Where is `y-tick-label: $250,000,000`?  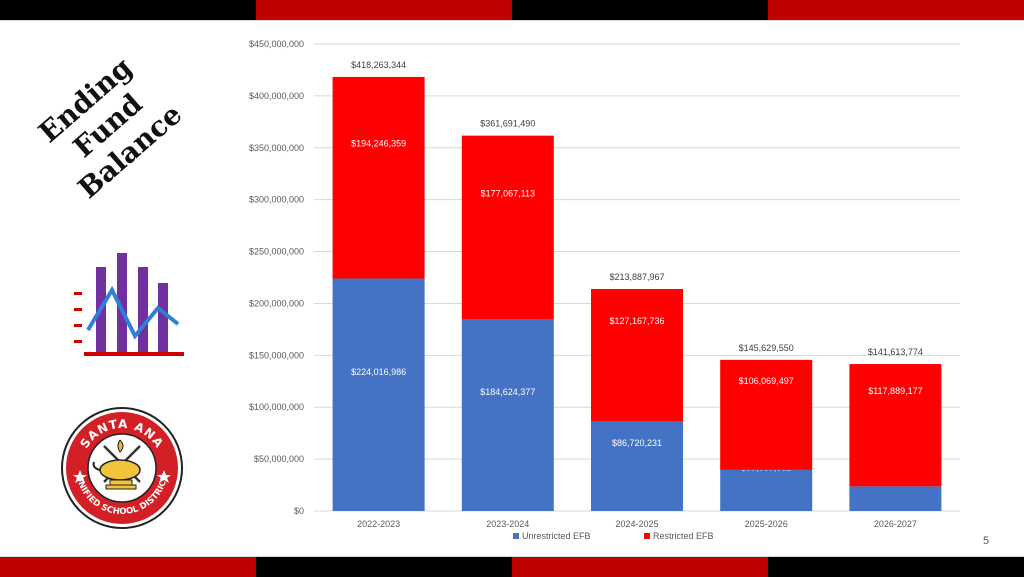 y-tick-label: $250,000,000 is located at coordinates (276, 252).